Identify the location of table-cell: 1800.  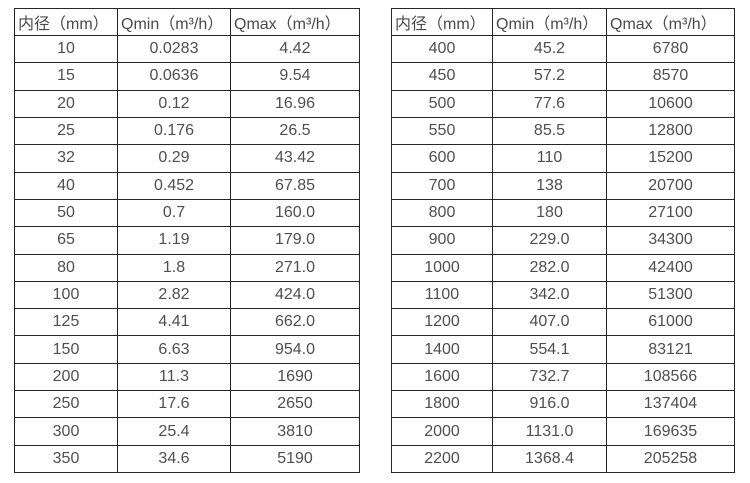
(442, 404).